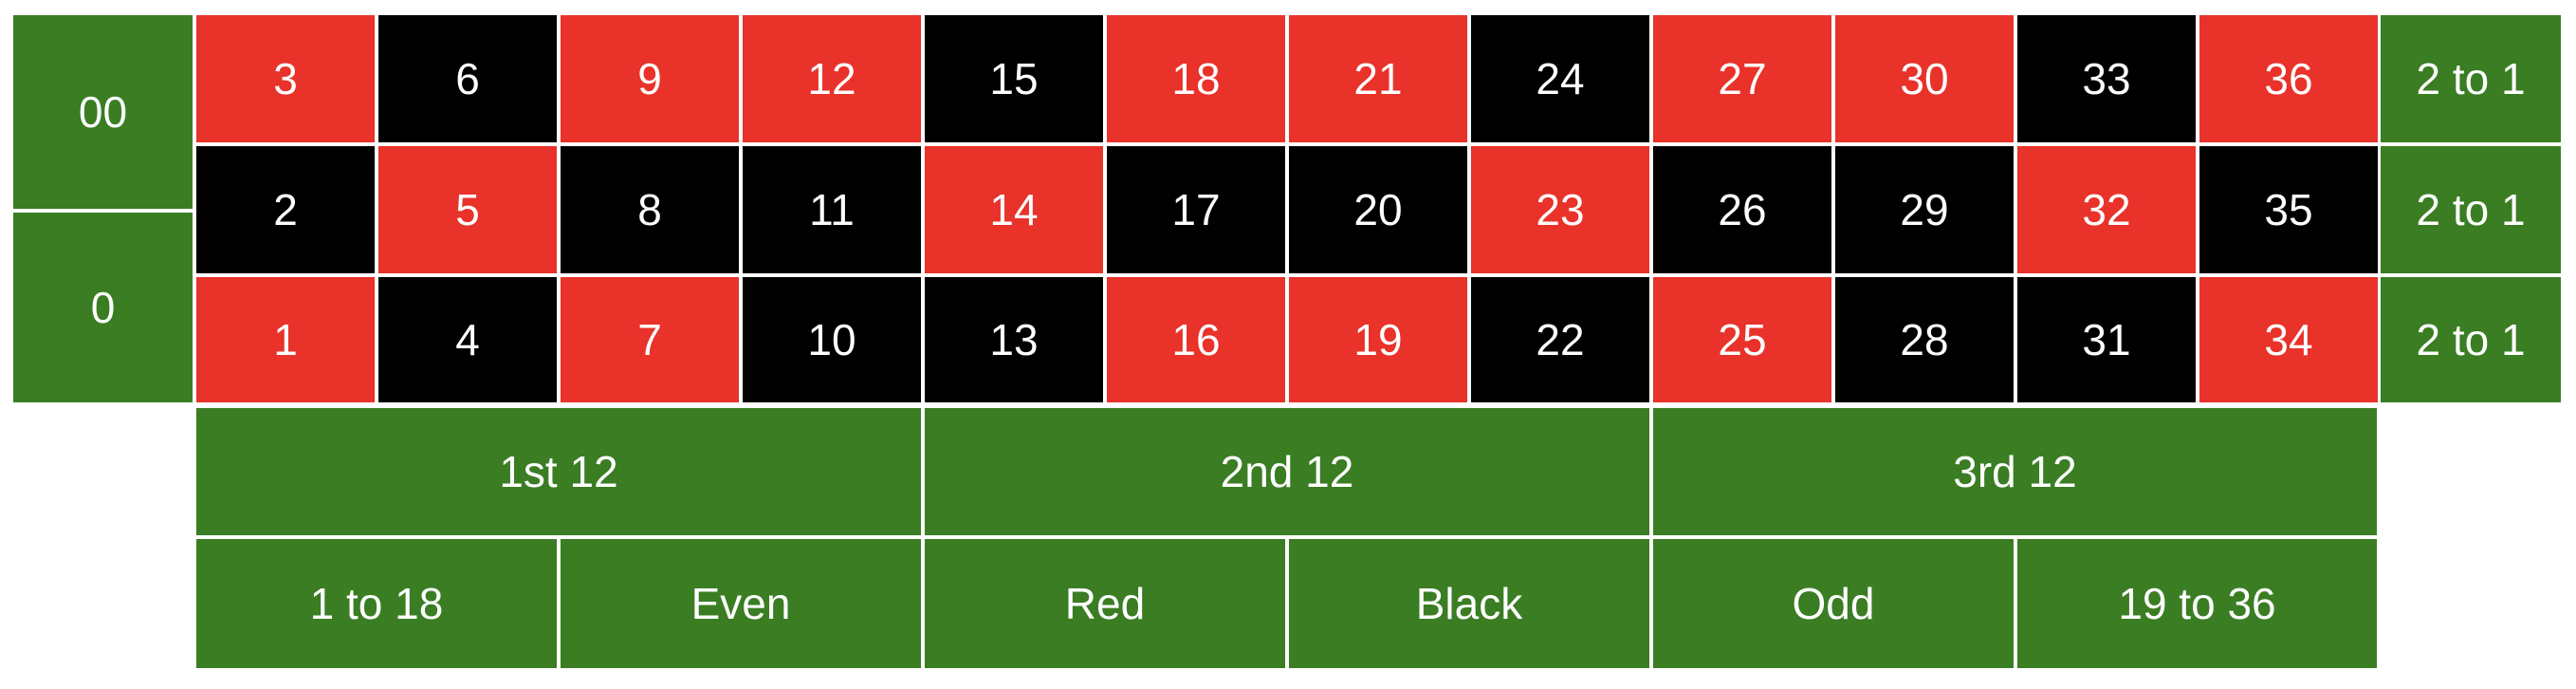 The image size is (2576, 689). What do you see at coordinates (285, 79) in the screenshot?
I see `bet-number-3: 3` at bounding box center [285, 79].